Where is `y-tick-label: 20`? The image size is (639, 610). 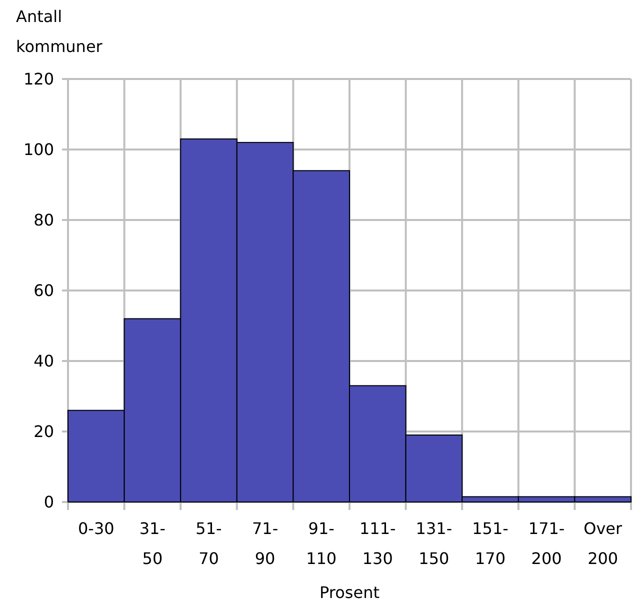
y-tick-label: 20 is located at coordinates (44, 432).